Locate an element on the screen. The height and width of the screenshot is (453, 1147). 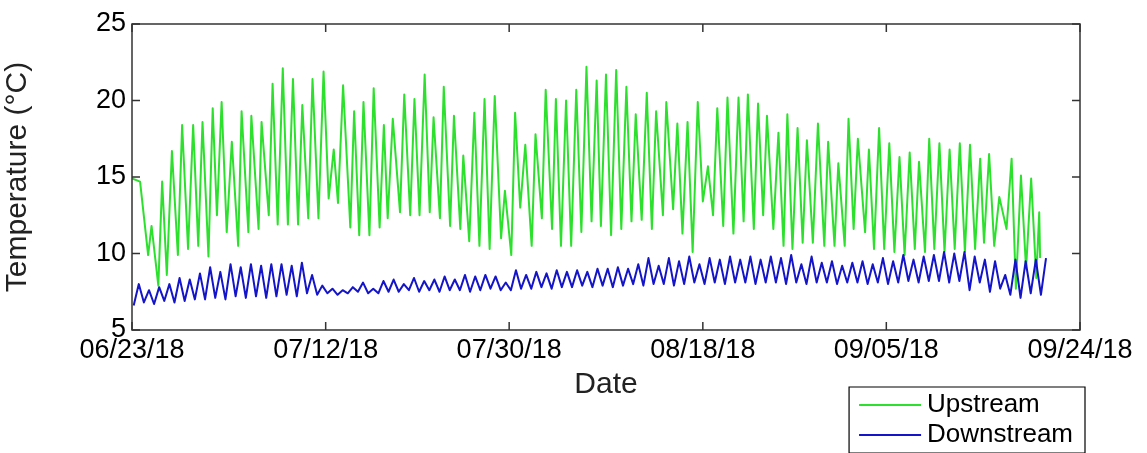
y-tick-label: 25 is located at coordinates (110, 22).